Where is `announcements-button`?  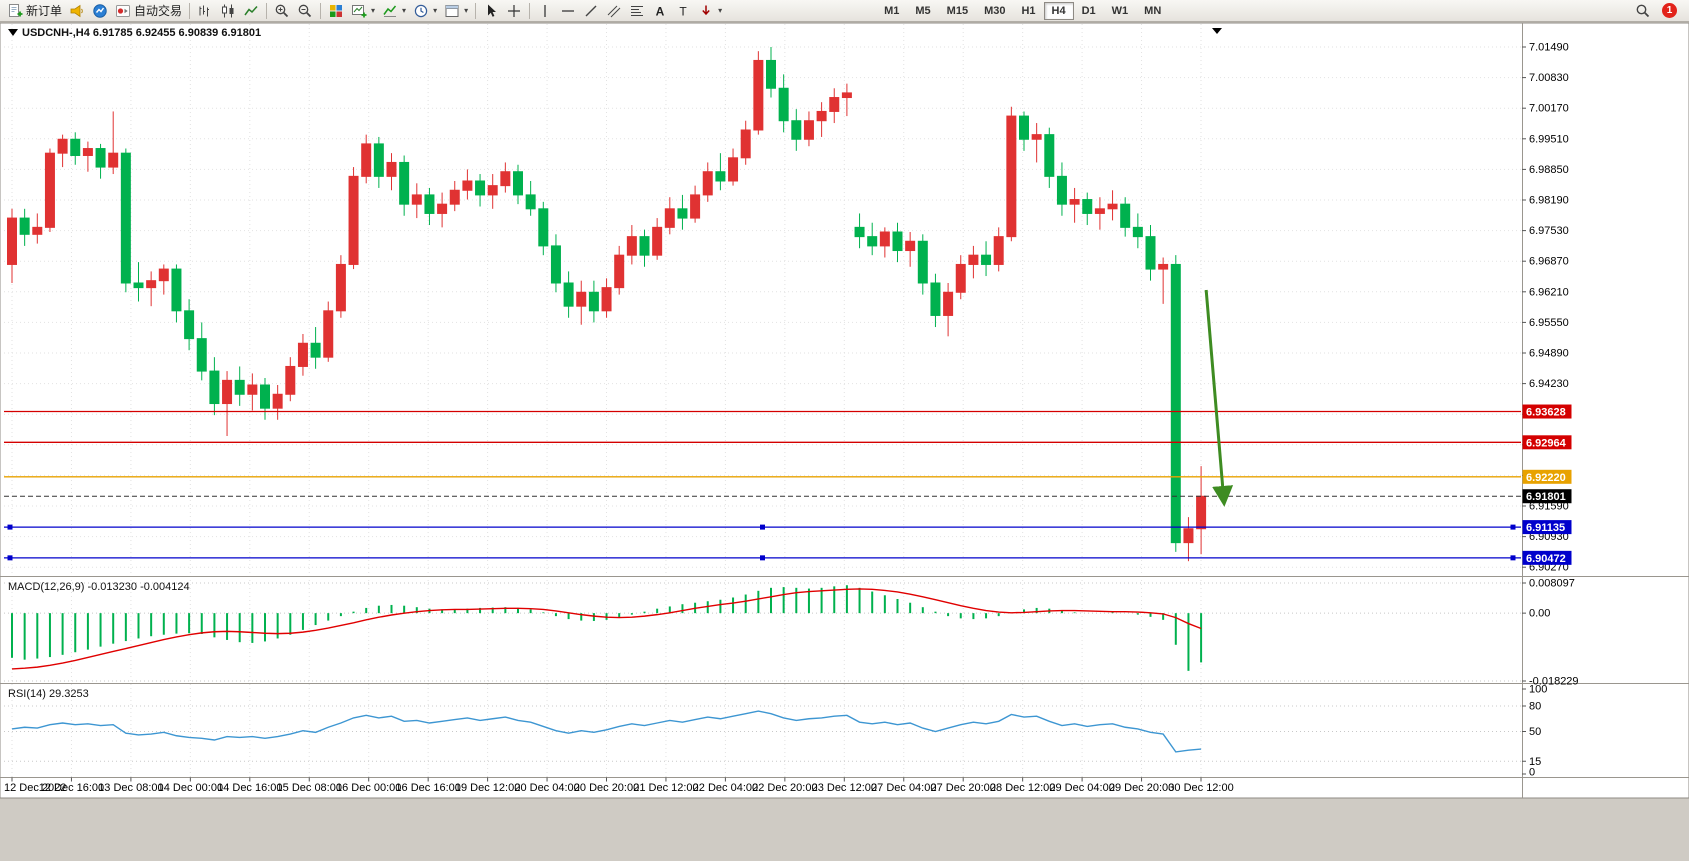 announcements-button is located at coordinates (77, 11).